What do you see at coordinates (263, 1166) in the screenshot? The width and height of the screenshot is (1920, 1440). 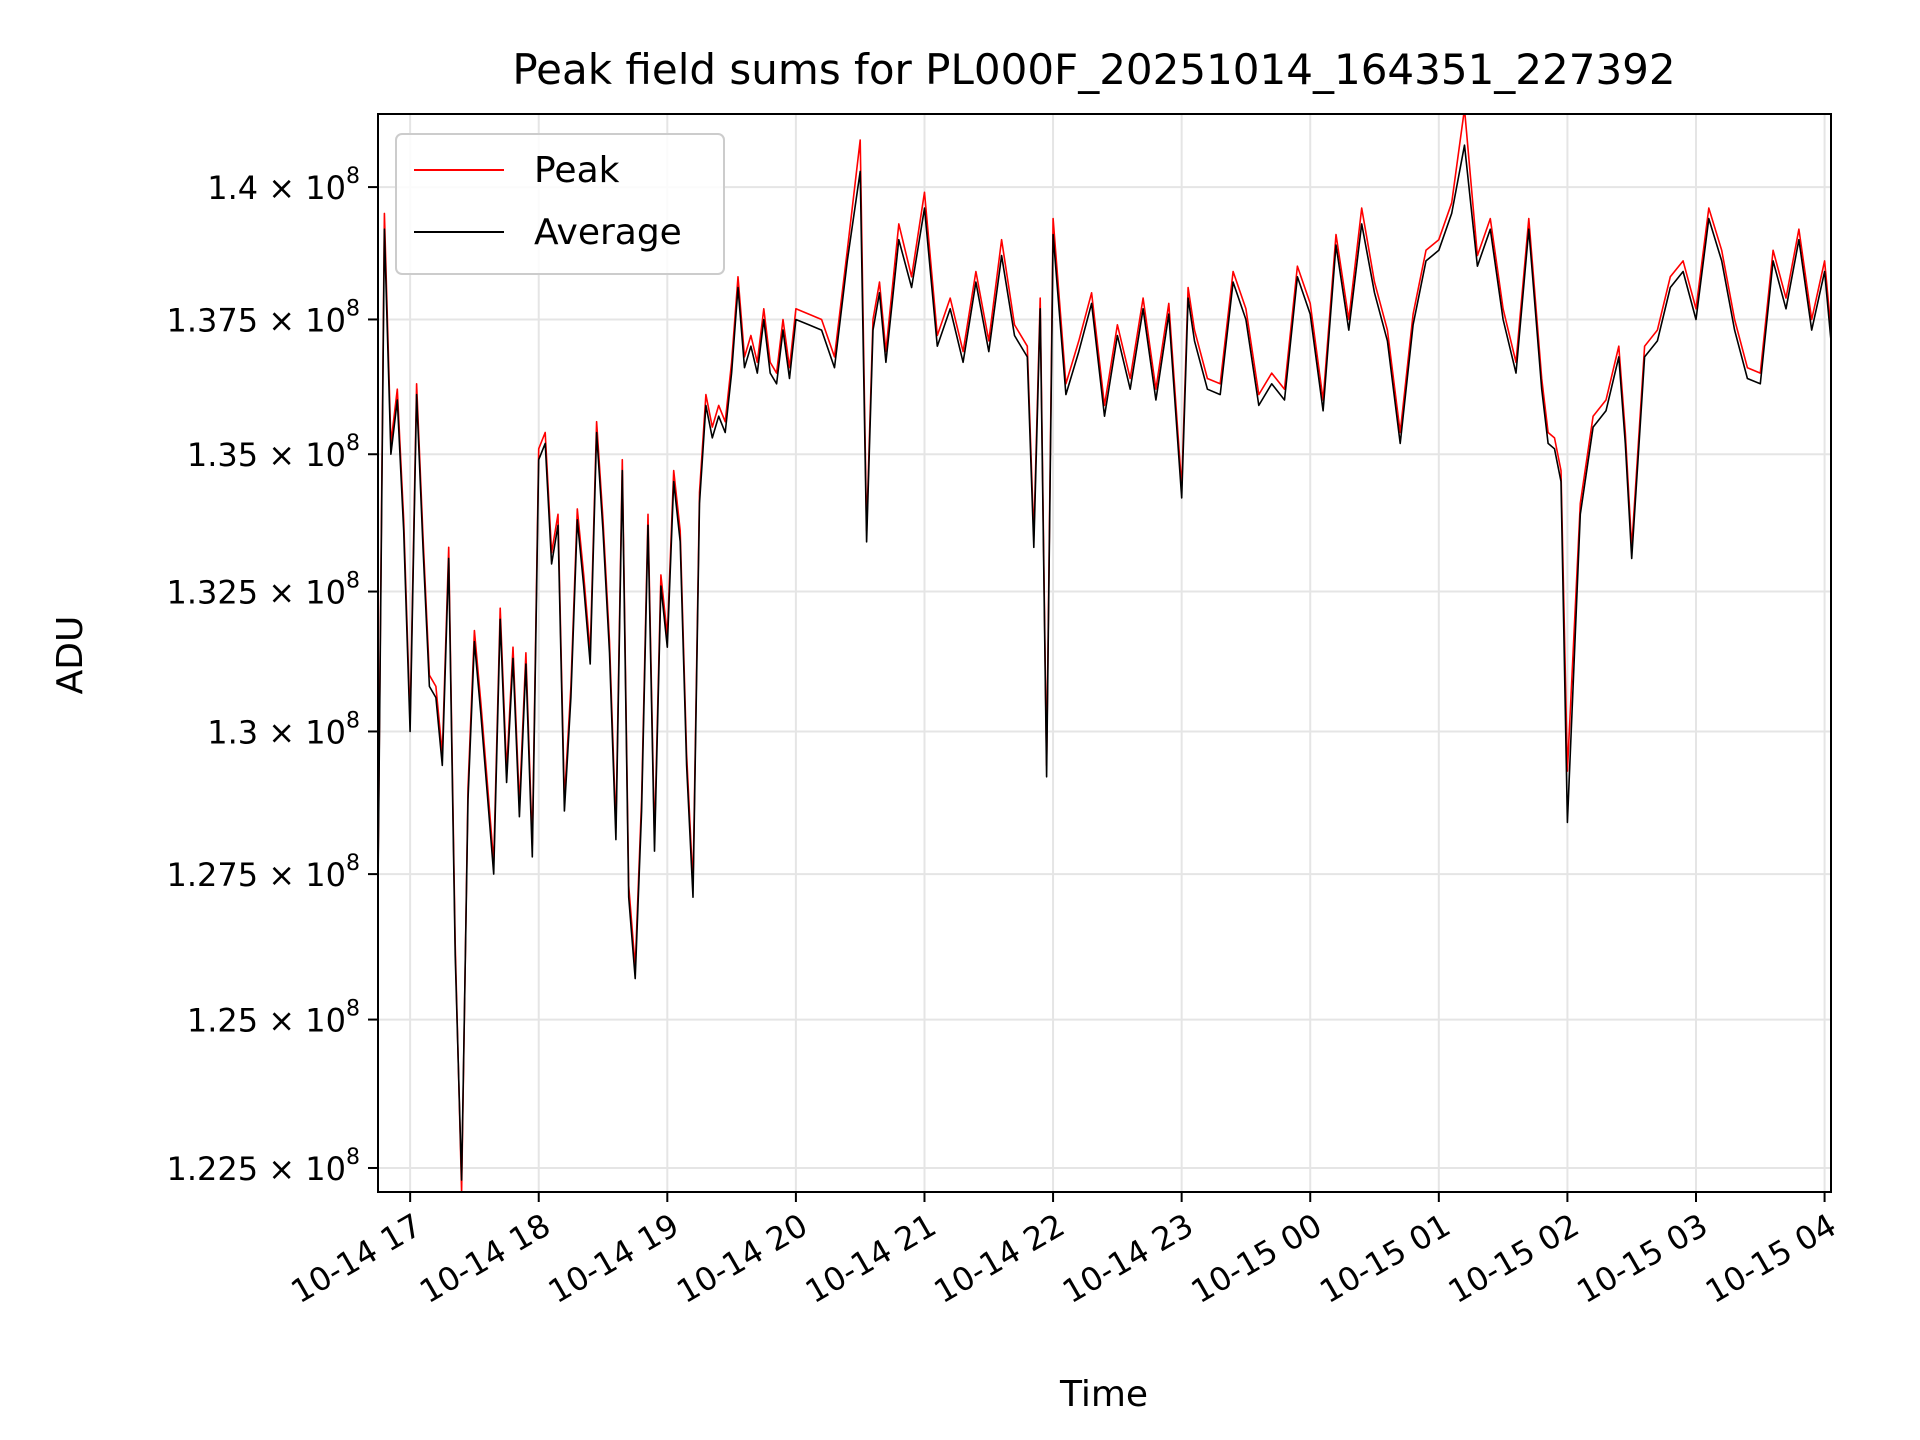 I see `y-tick-label: 1.225 × 108` at bounding box center [263, 1166].